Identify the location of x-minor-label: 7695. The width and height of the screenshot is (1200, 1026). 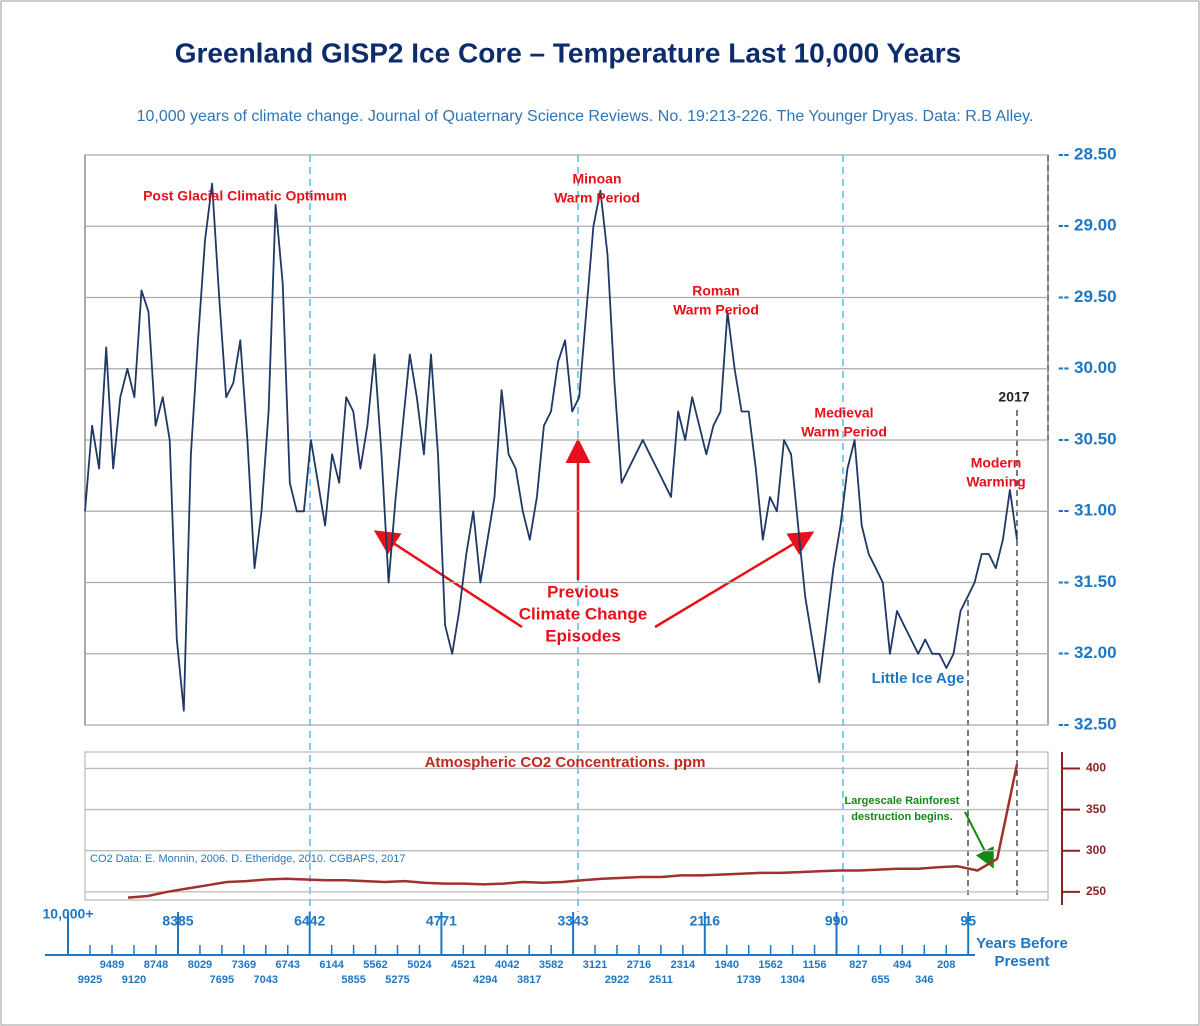
(222, 980).